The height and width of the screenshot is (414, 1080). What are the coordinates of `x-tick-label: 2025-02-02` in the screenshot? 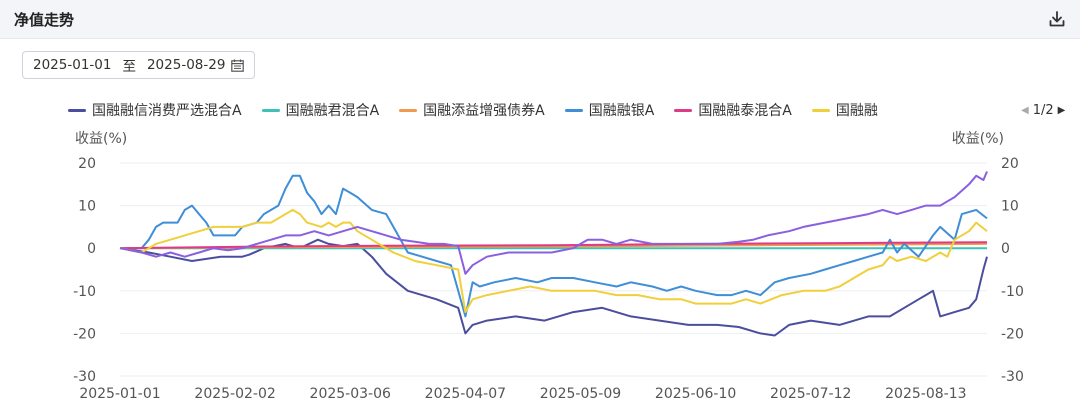 It's located at (234, 394).